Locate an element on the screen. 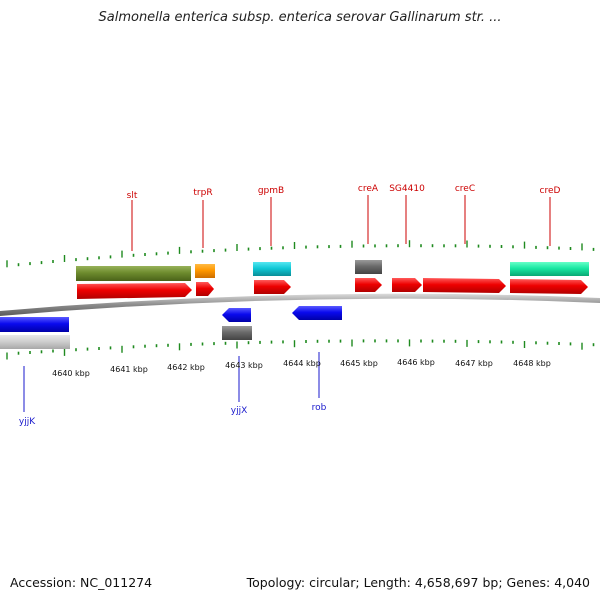 This screenshot has height=600, width=600. accession-text: Accession: NC_011274 is located at coordinates (81, 582).